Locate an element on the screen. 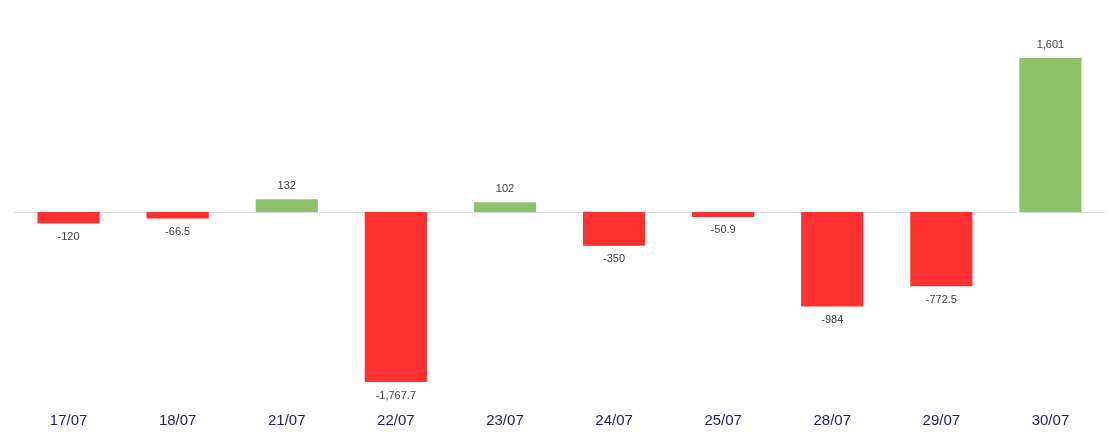 The image size is (1119, 440). data-label: -120 is located at coordinates (68, 236).